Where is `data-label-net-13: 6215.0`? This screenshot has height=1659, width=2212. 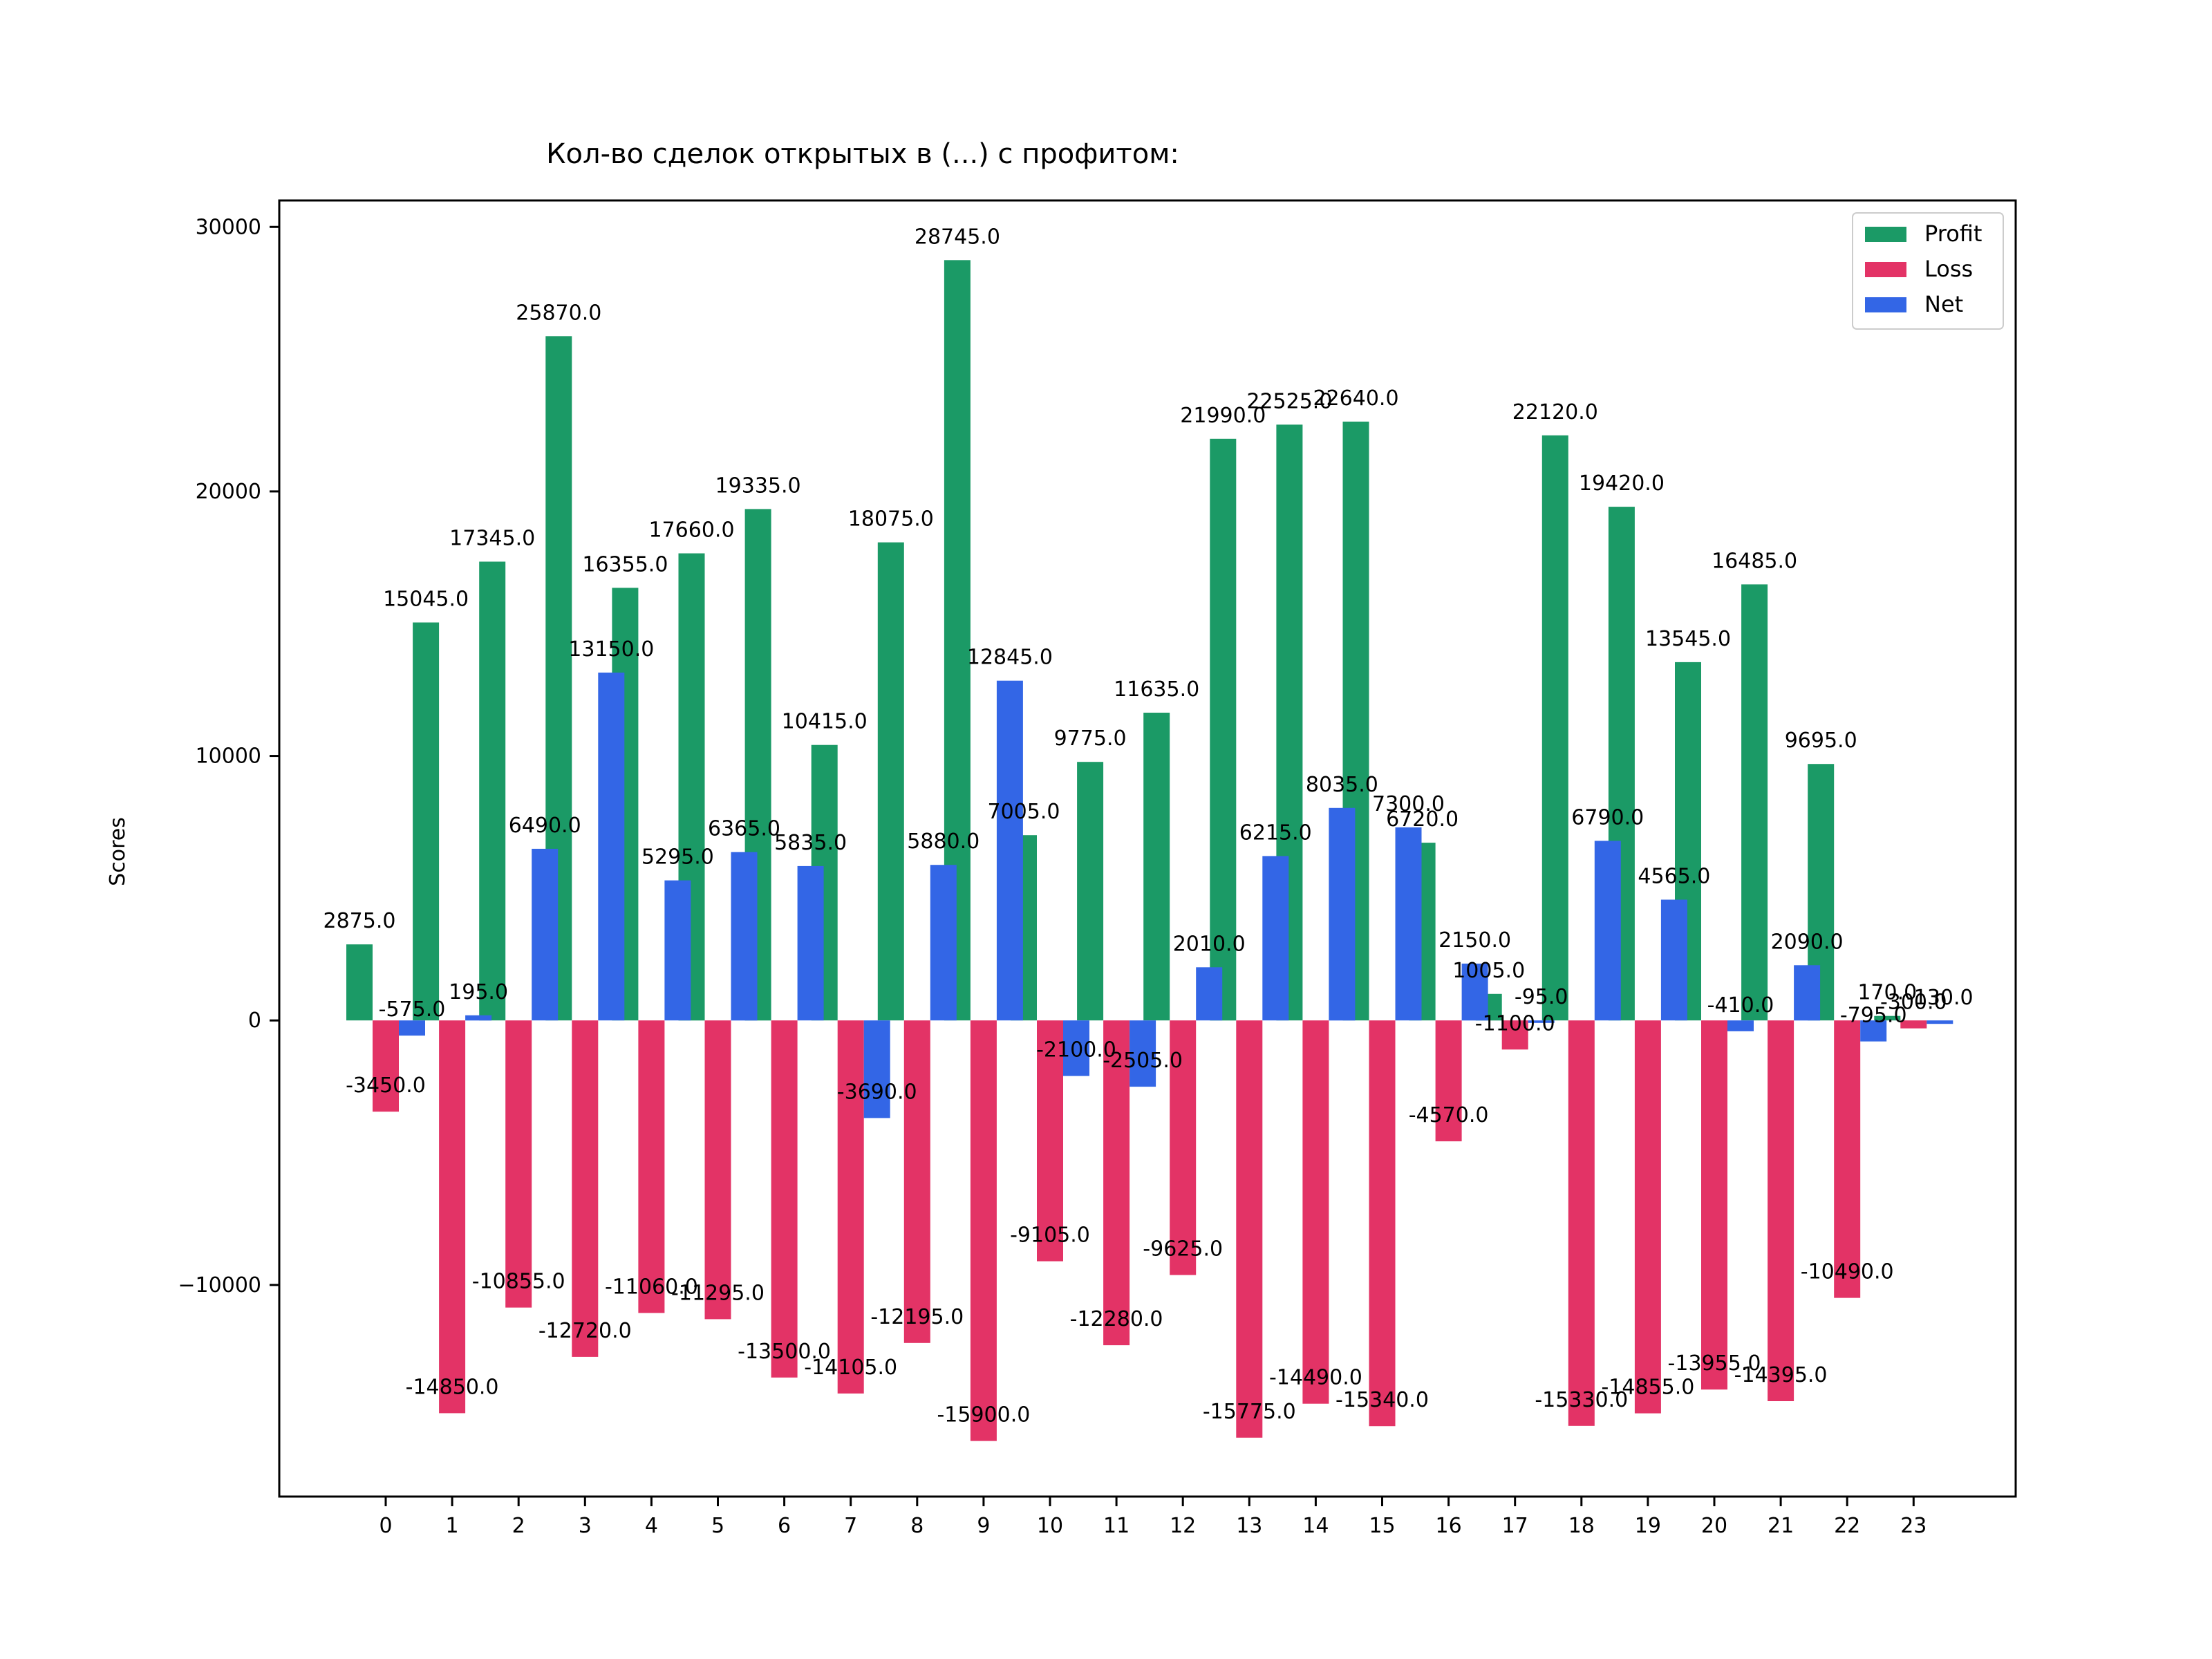 data-label-net-13: 6215.0 is located at coordinates (1275, 833).